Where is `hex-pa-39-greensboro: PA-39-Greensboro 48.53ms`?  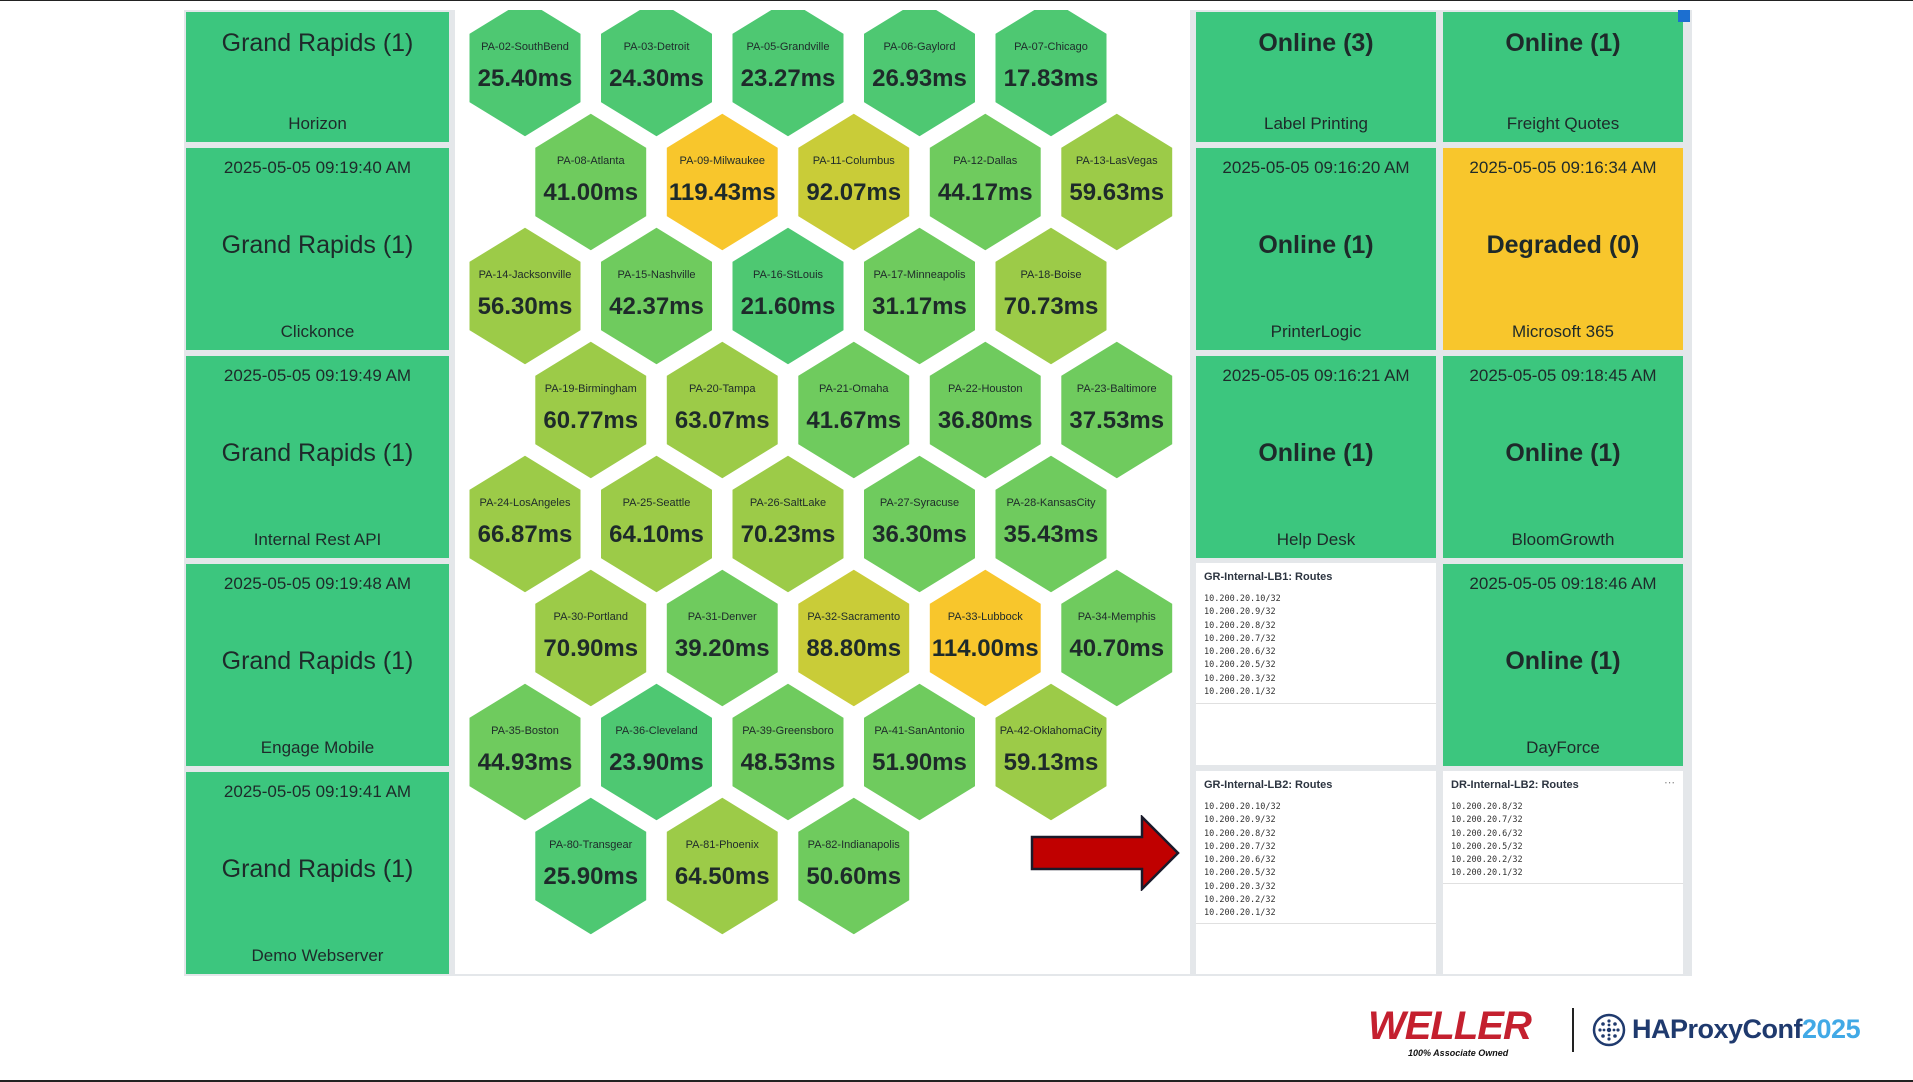
hex-pa-39-greensboro: PA-39-Greensboro 48.53ms is located at coordinates (788, 752).